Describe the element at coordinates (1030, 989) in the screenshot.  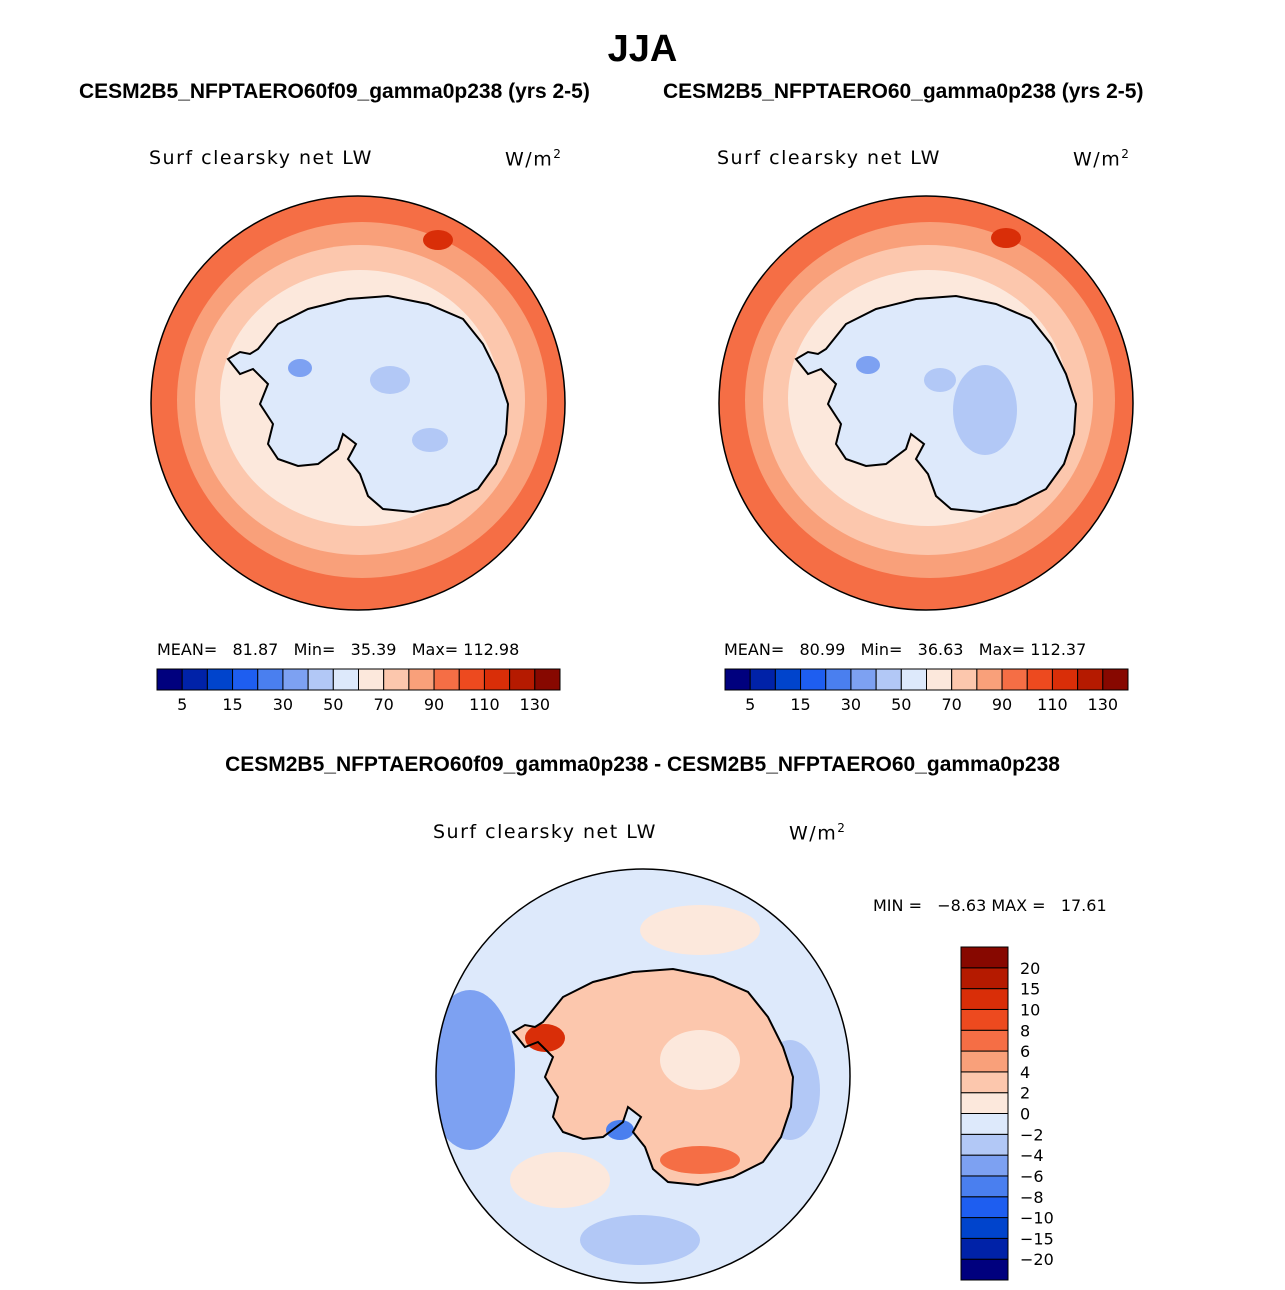
I see `panel3-colorbar-tick-label-13: 15` at that location.